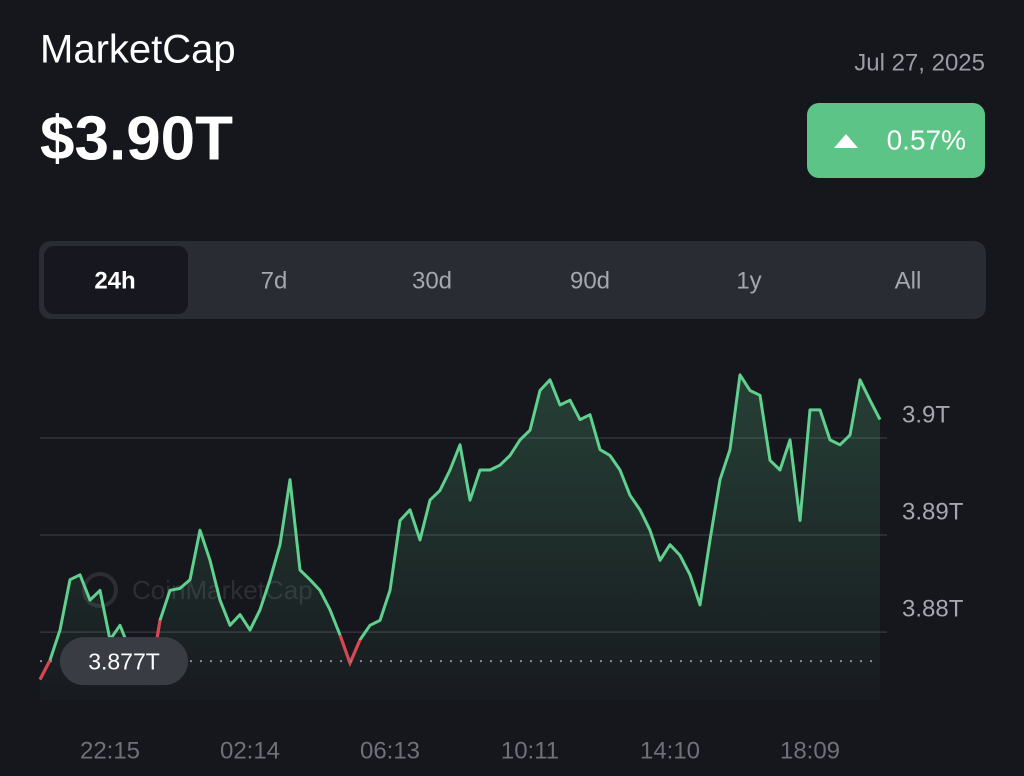 This screenshot has height=776, width=1024. What do you see at coordinates (926, 414) in the screenshot?
I see `y-tick-label: 3.9T` at bounding box center [926, 414].